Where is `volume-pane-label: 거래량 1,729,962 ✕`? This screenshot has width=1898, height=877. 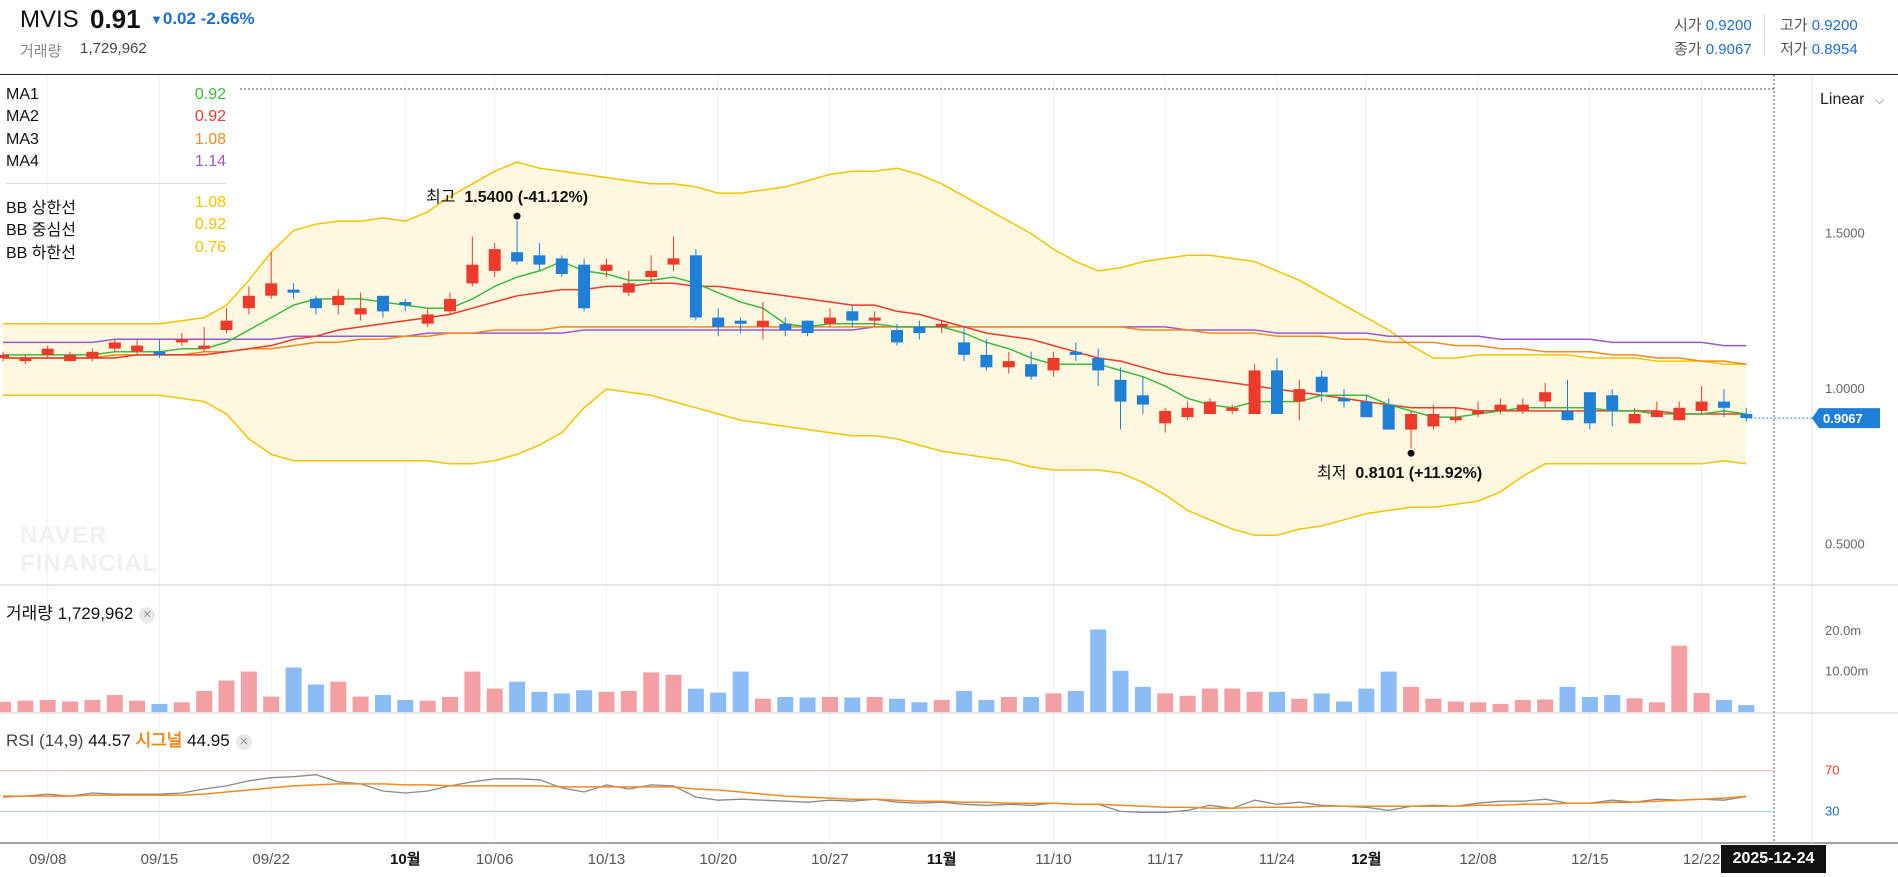 volume-pane-label: 거래량 1,729,962 ✕ is located at coordinates (81, 611).